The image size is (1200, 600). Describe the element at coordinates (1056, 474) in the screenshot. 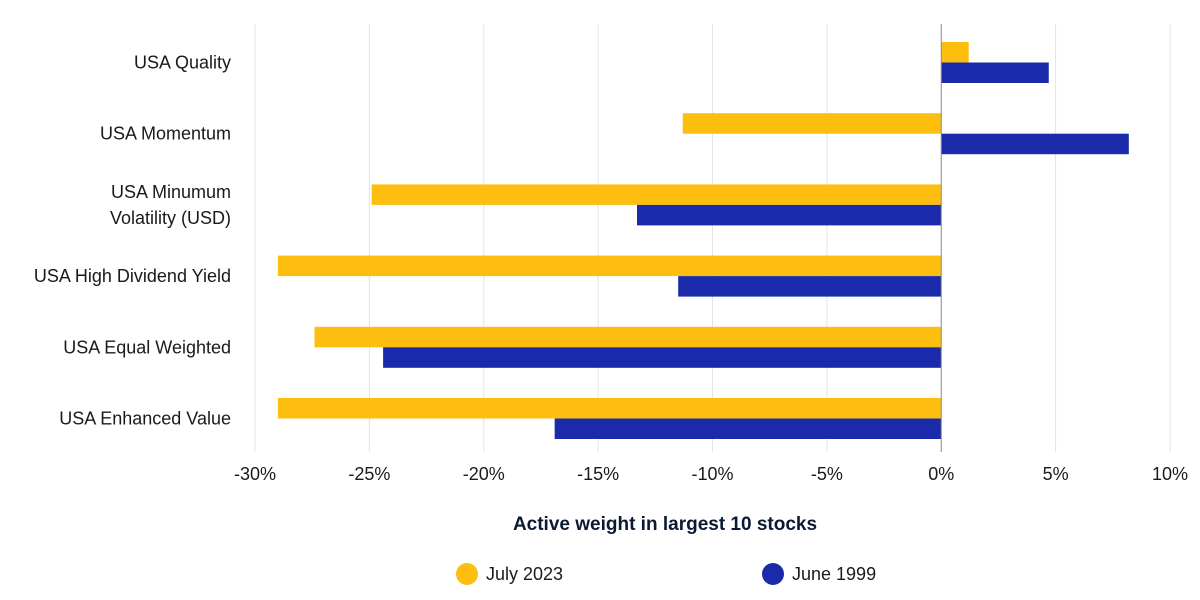

I see `x-tick-label: 5%` at that location.